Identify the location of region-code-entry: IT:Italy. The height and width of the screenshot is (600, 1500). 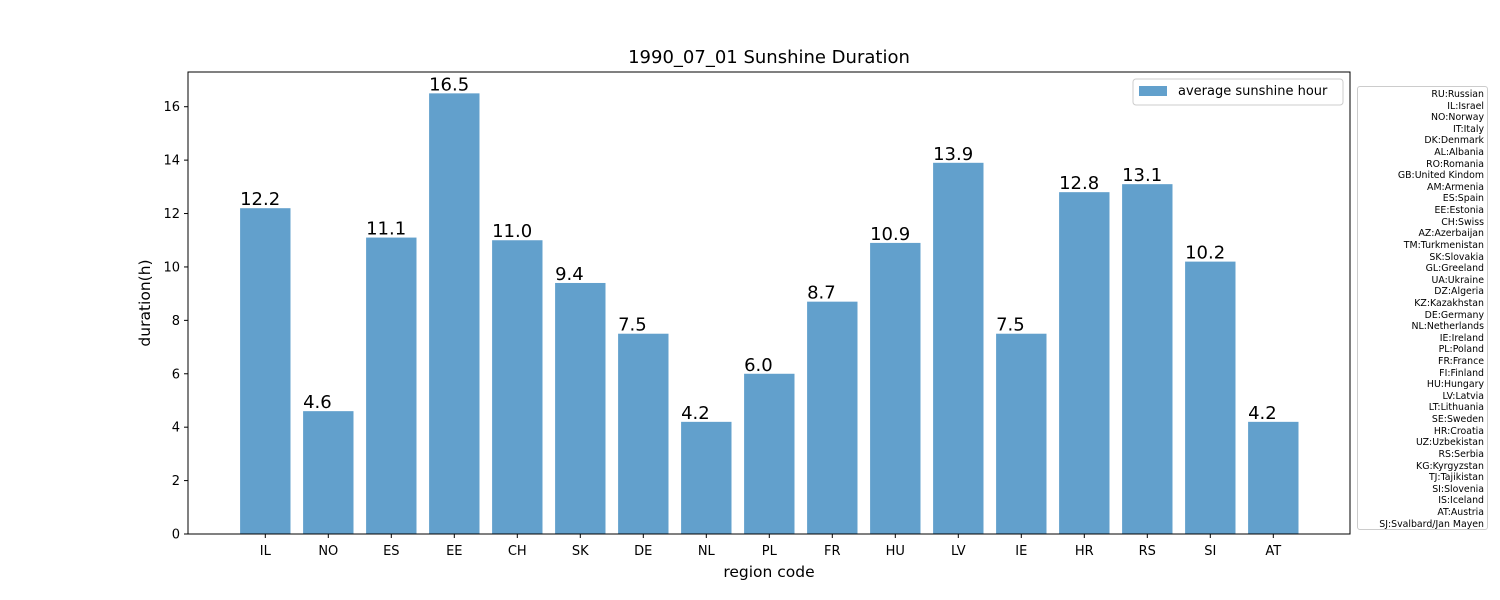
(1468, 129).